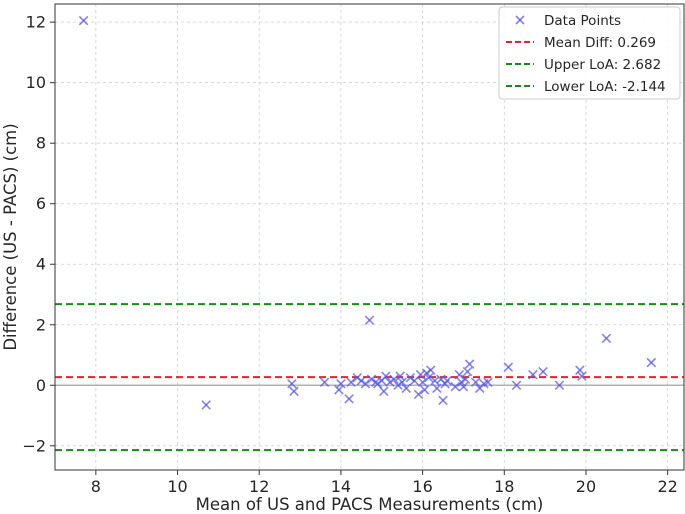  What do you see at coordinates (422, 486) in the screenshot?
I see `x-tick-label: 16` at bounding box center [422, 486].